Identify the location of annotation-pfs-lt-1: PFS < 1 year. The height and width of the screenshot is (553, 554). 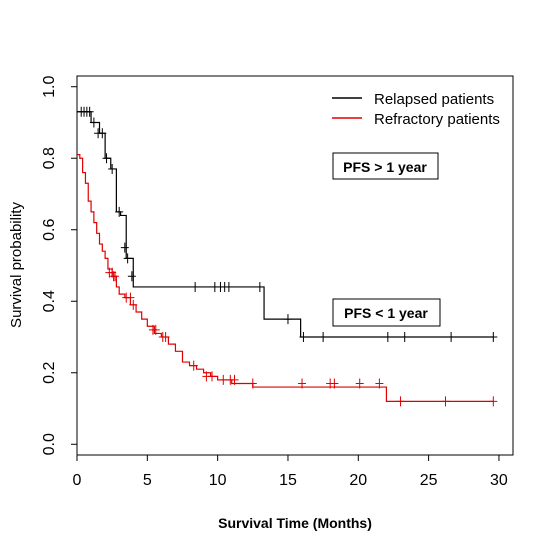
(386, 312).